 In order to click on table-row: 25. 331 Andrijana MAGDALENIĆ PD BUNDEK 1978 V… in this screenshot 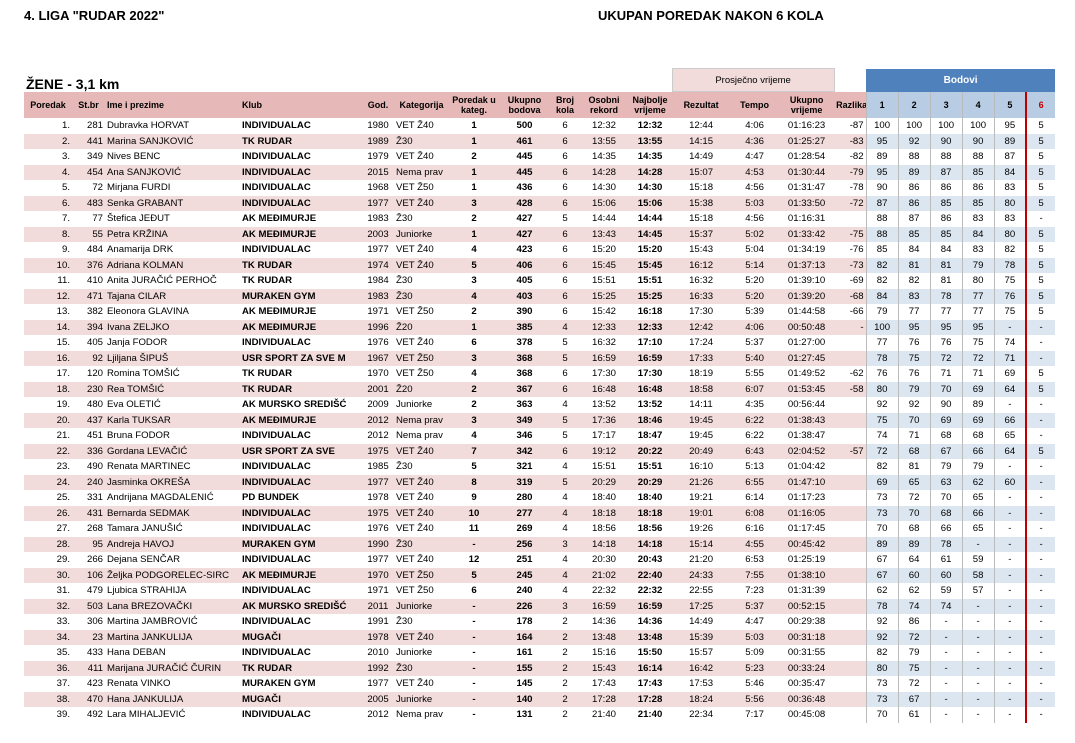, I will do `click(540, 498)`.